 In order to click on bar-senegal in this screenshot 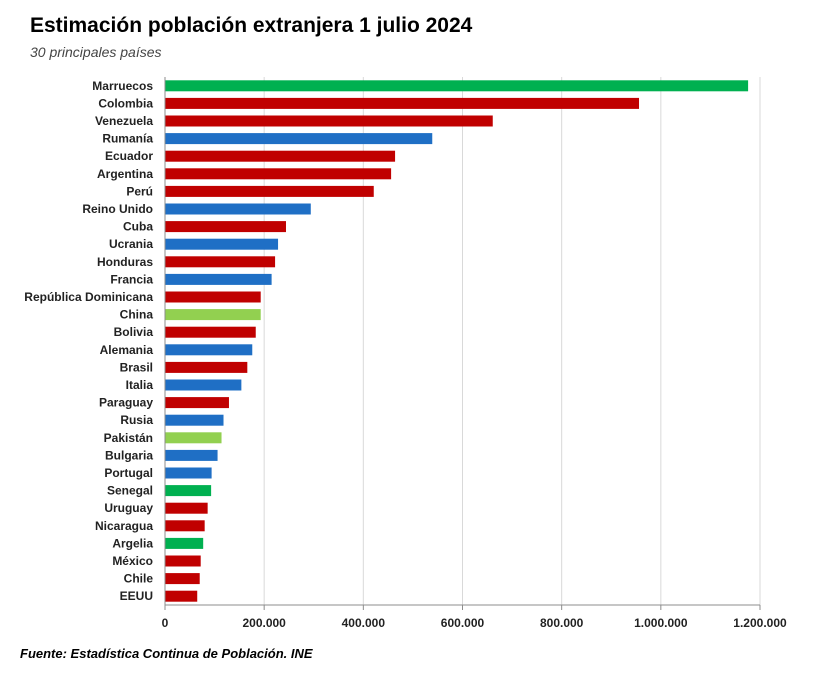, I will do `click(188, 491)`.